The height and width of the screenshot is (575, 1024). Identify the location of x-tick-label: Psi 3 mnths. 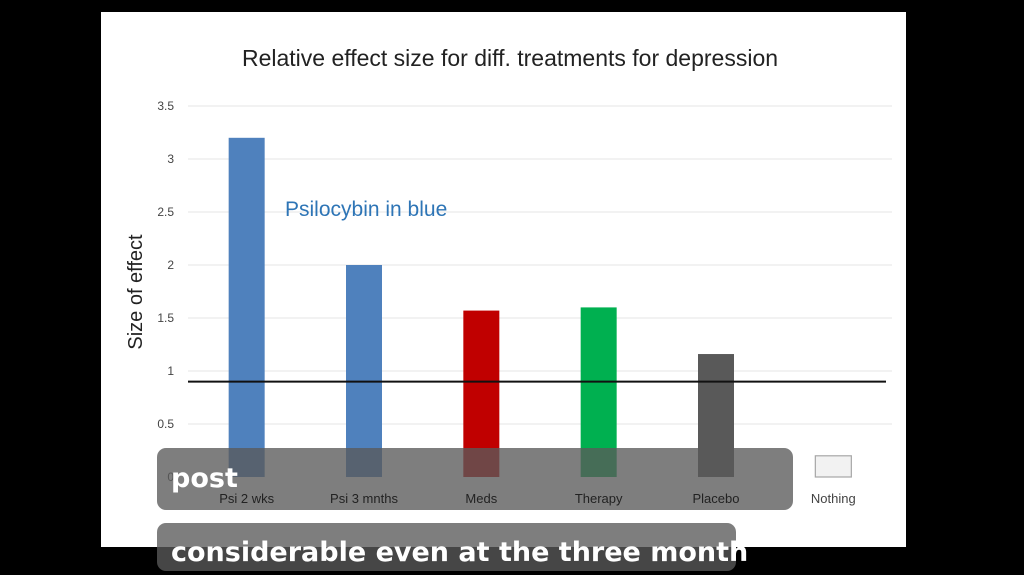
(364, 498).